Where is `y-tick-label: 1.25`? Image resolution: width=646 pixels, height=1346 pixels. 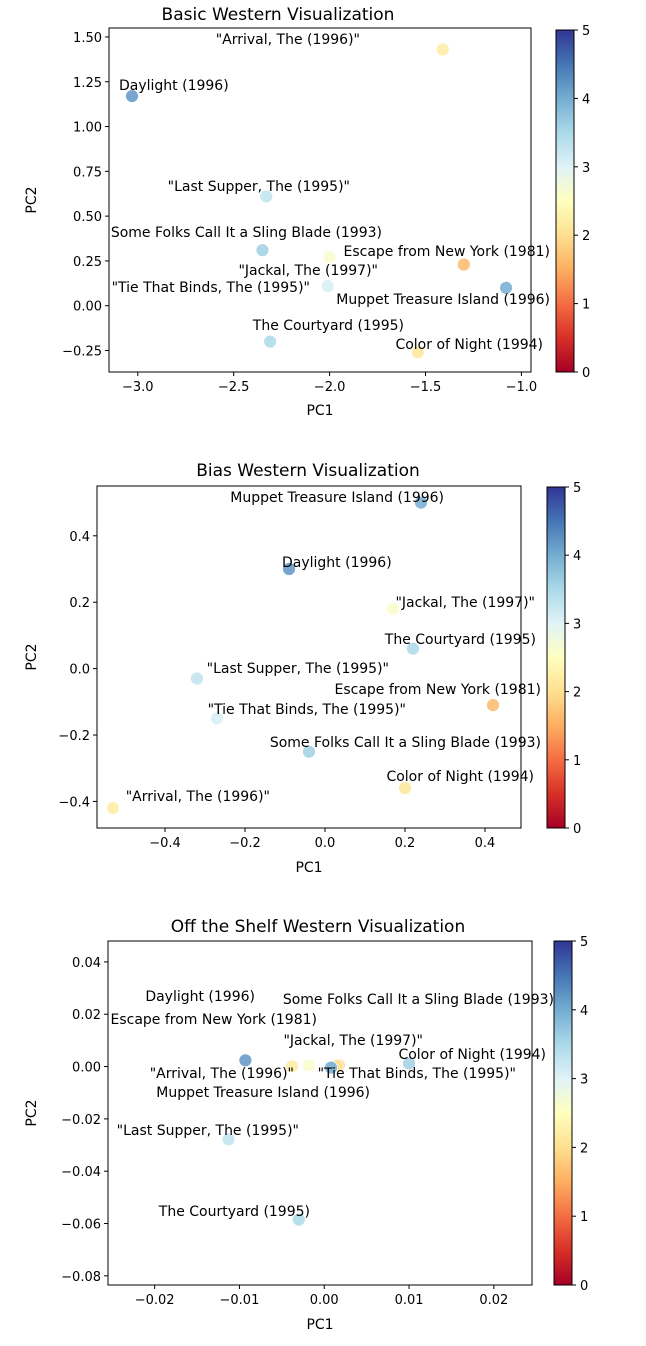
y-tick-label: 1.25 is located at coordinates (87, 83).